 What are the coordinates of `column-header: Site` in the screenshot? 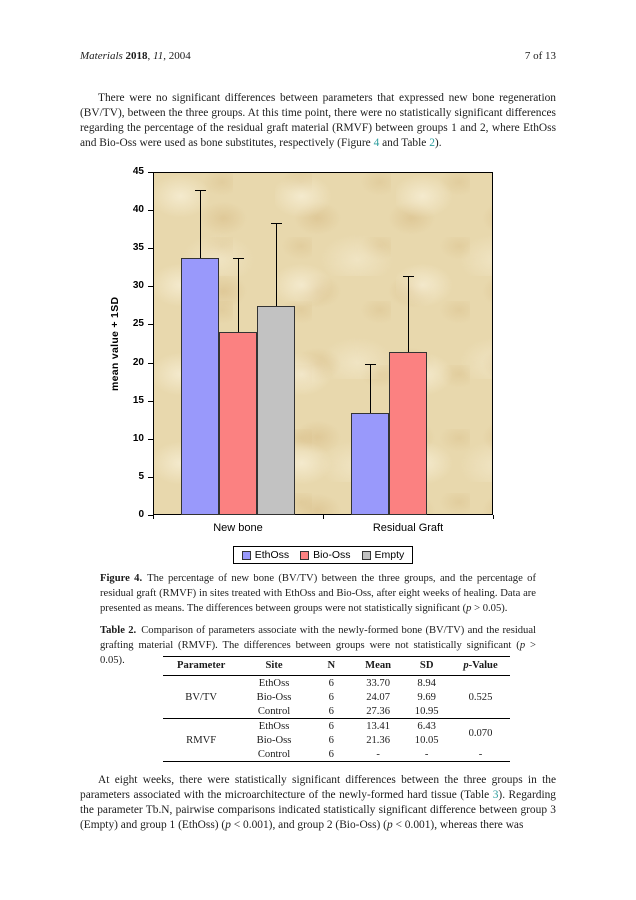 It's located at (274, 666).